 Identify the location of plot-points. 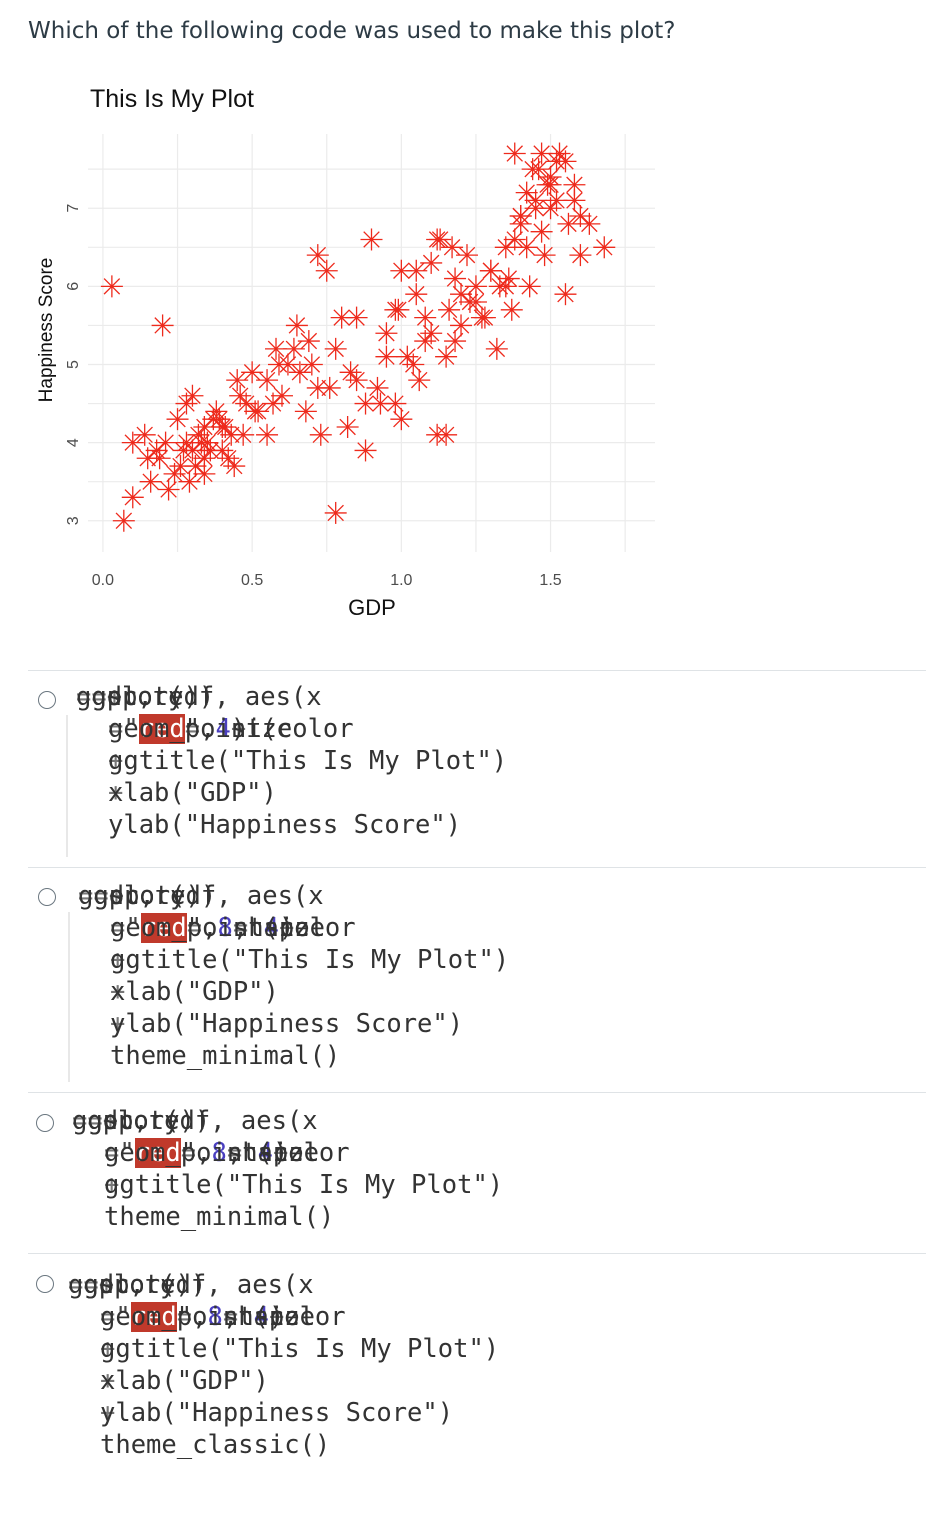
(358, 337).